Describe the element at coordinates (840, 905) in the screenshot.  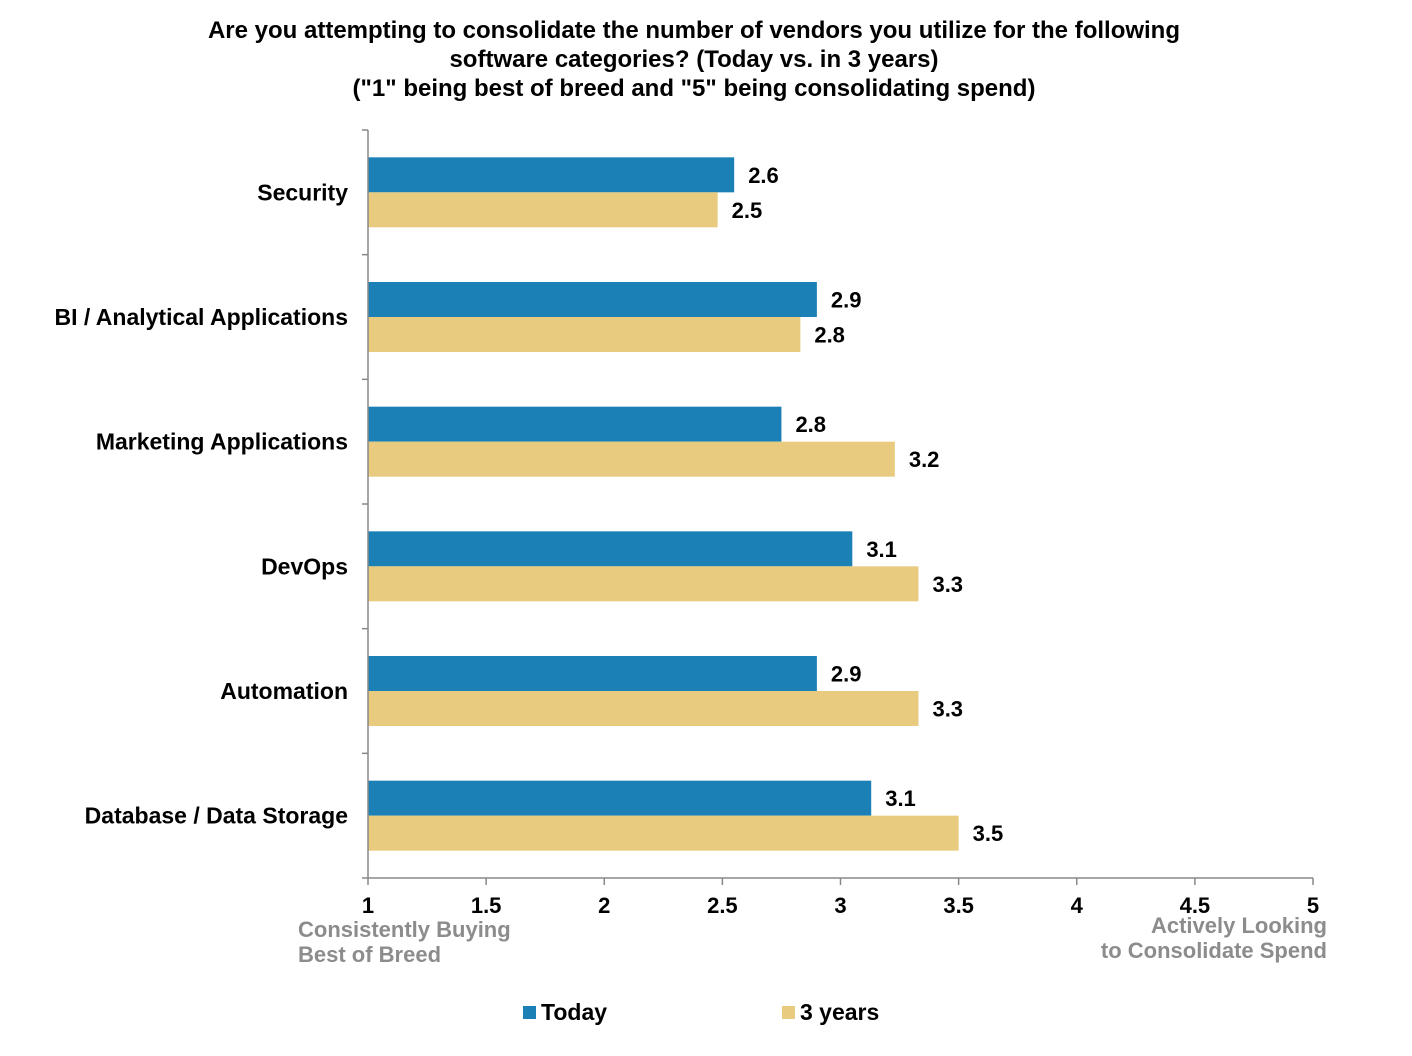
I see `x-tick-label-3: 3` at that location.